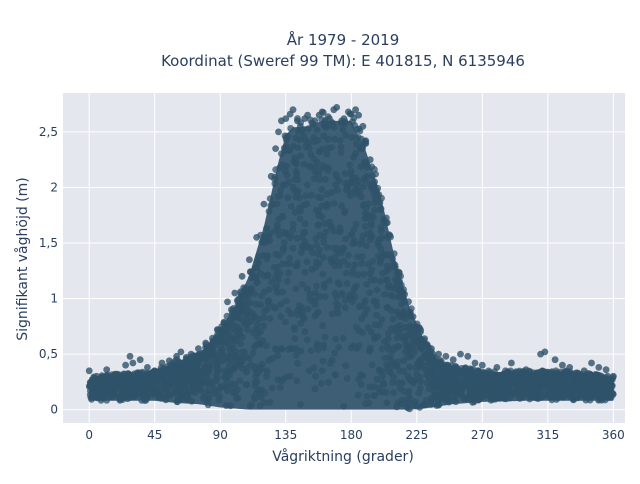 The height and width of the screenshot is (484, 640). Describe the element at coordinates (416, 435) in the screenshot. I see `x-tick-label: 225` at that location.